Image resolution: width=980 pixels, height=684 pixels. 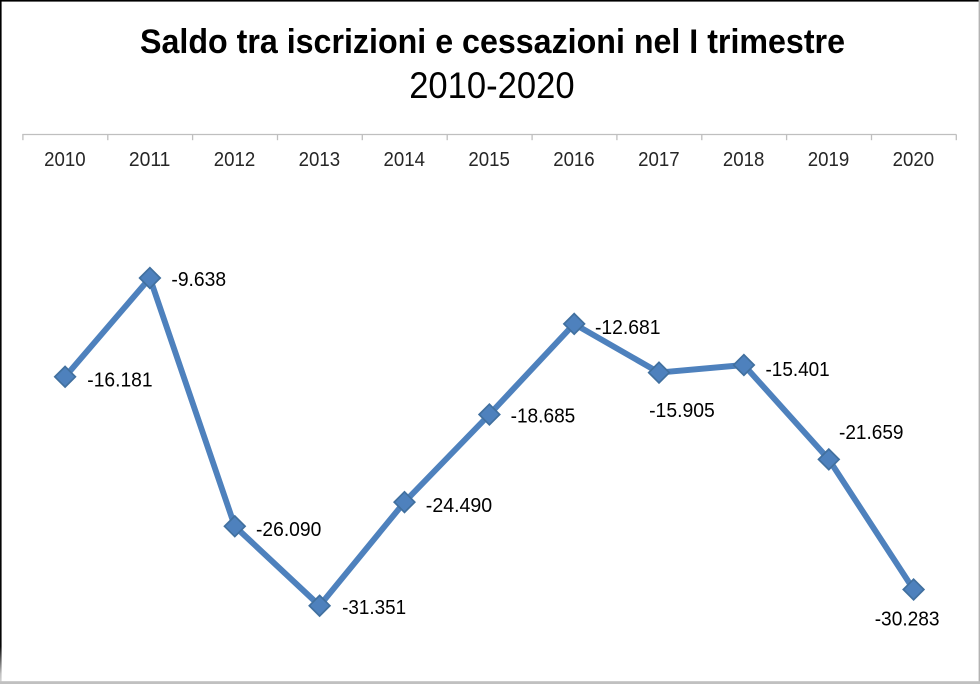 I want to click on svg-text: -12.681, so click(x=628, y=328).